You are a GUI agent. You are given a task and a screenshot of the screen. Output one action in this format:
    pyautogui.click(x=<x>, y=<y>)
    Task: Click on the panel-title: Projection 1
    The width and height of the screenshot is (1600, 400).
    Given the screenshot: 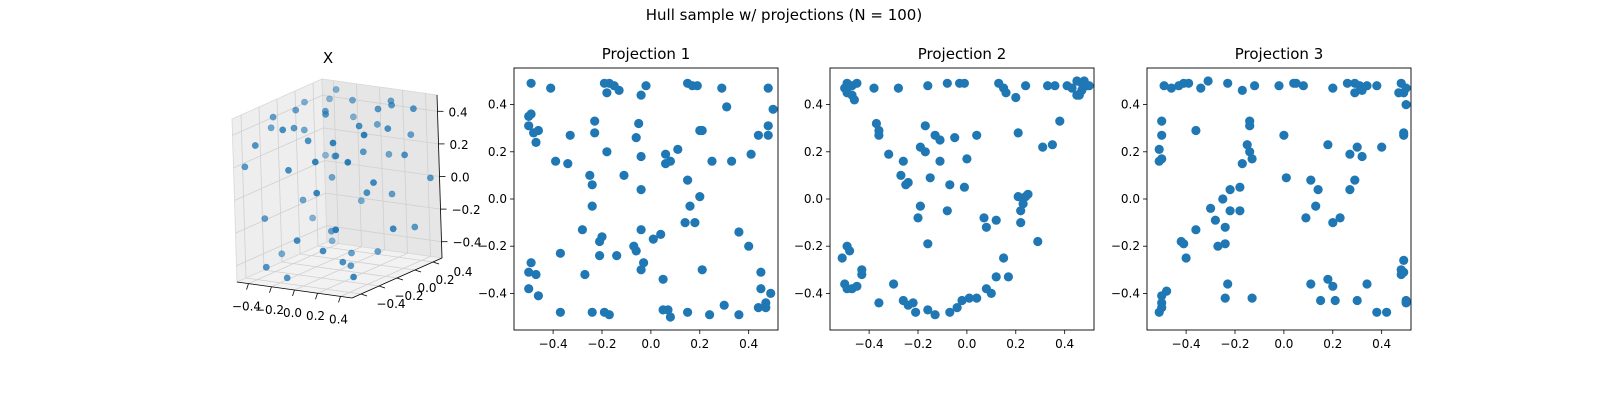 What is the action you would take?
    pyautogui.click(x=646, y=54)
    